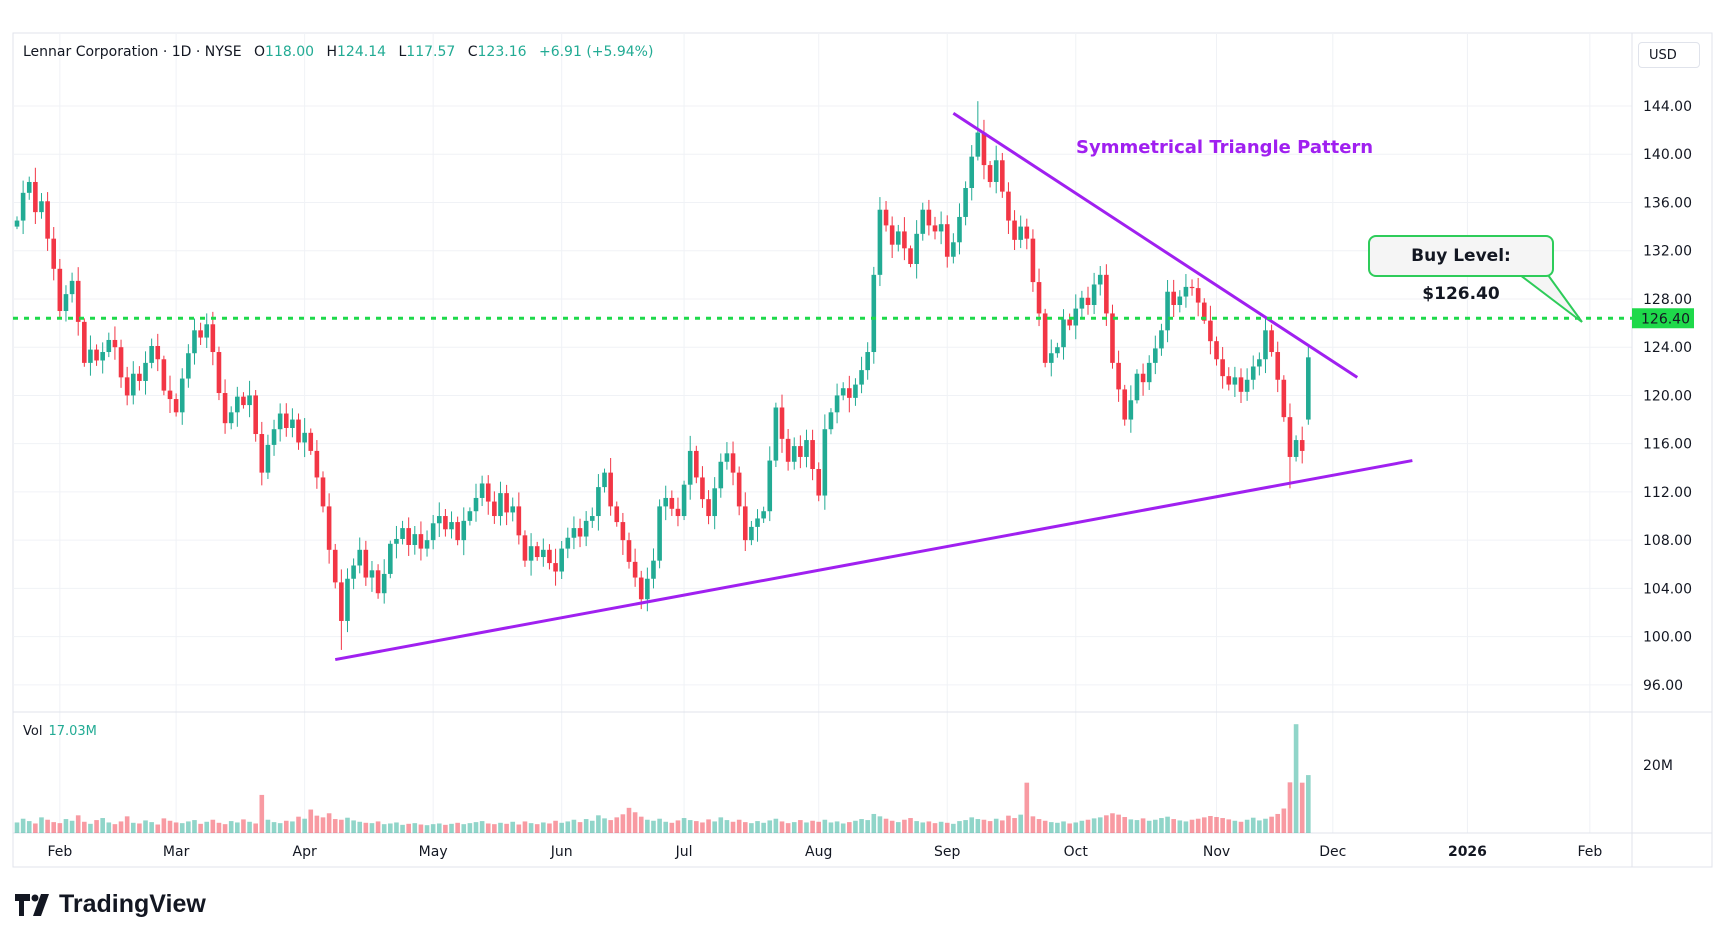  What do you see at coordinates (431, 52) in the screenshot?
I see `low-value: 117.57` at bounding box center [431, 52].